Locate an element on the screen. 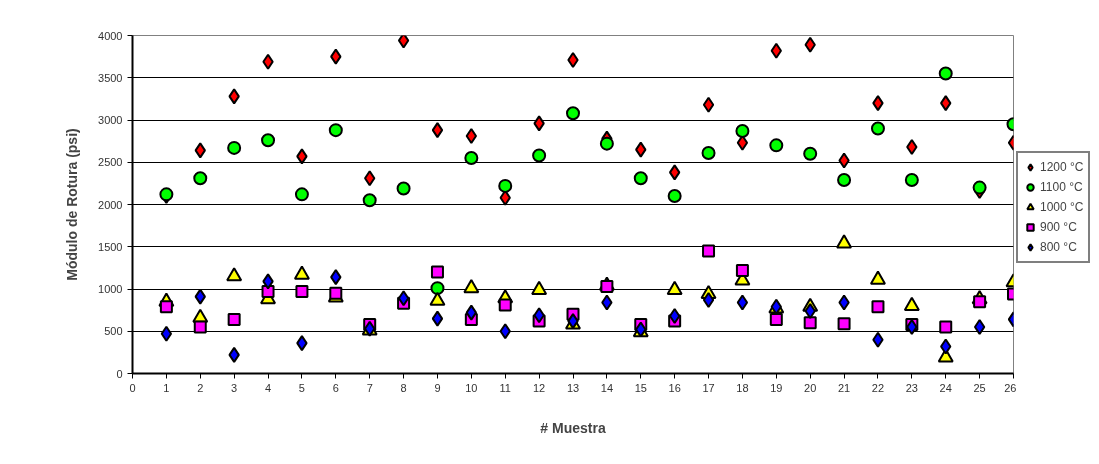 The width and height of the screenshot is (1099, 464). x-tick-label: 1 is located at coordinates (166, 387).